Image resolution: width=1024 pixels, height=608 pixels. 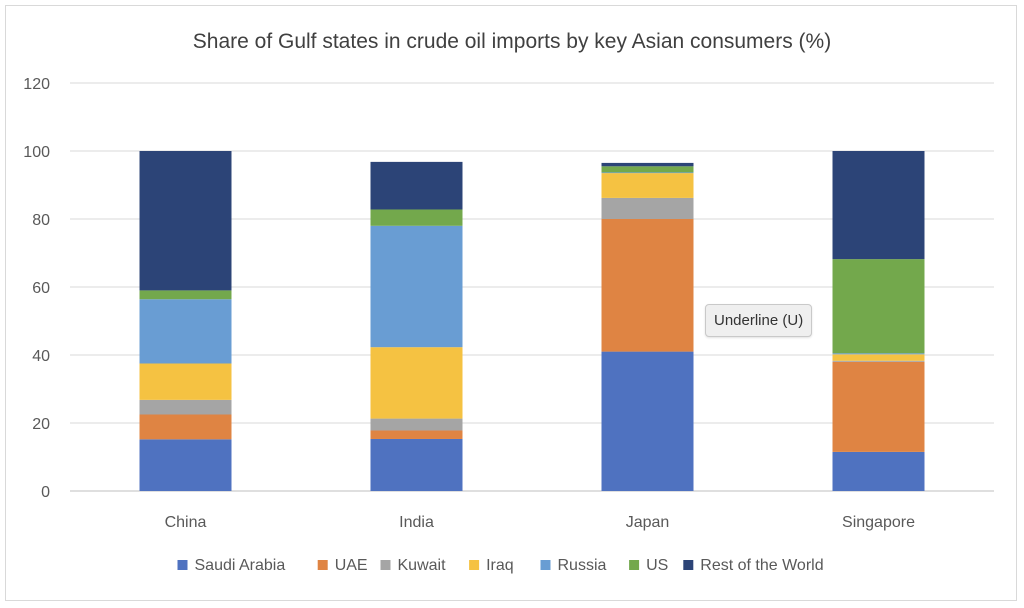 I want to click on x-tick-label: China, so click(x=186, y=522).